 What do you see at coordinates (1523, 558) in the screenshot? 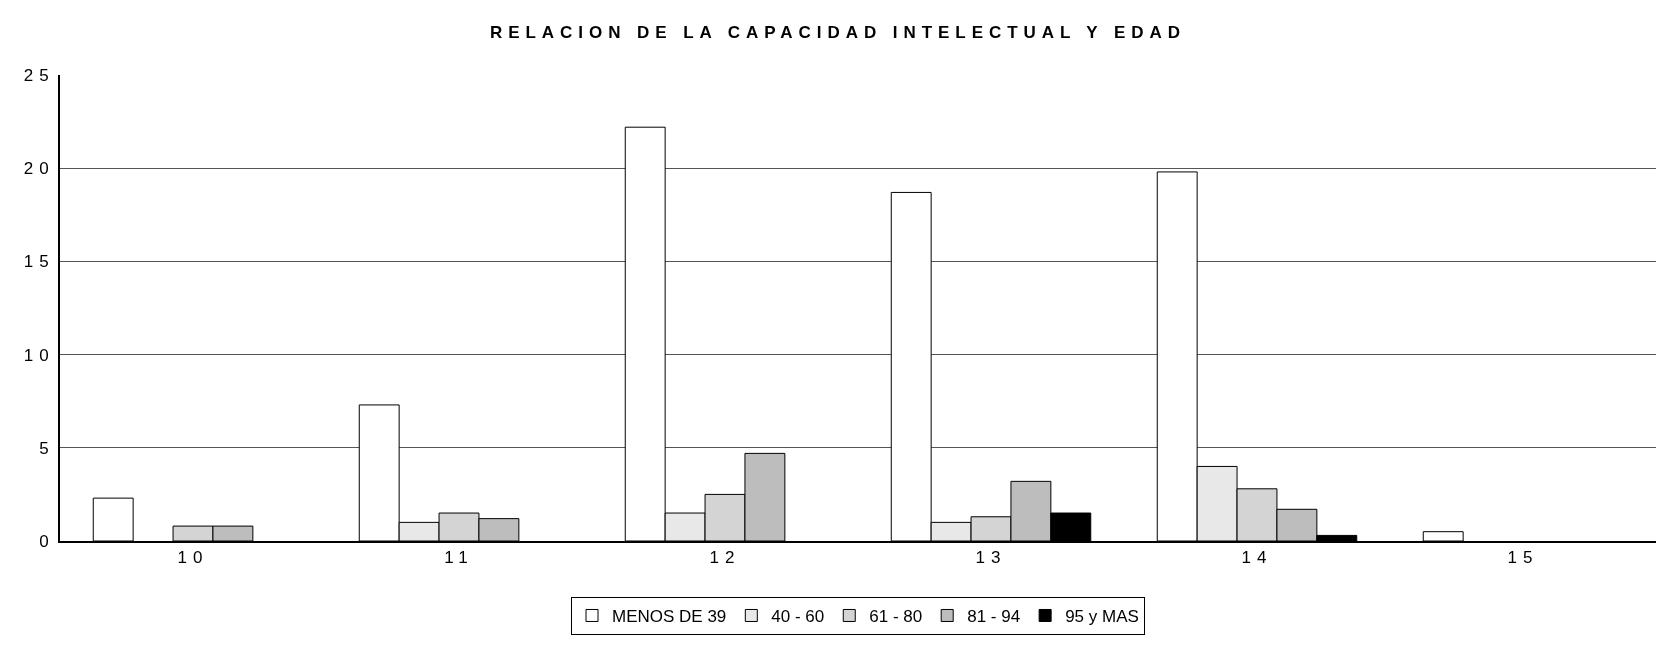
I see `x-tick-label: 15` at bounding box center [1523, 558].